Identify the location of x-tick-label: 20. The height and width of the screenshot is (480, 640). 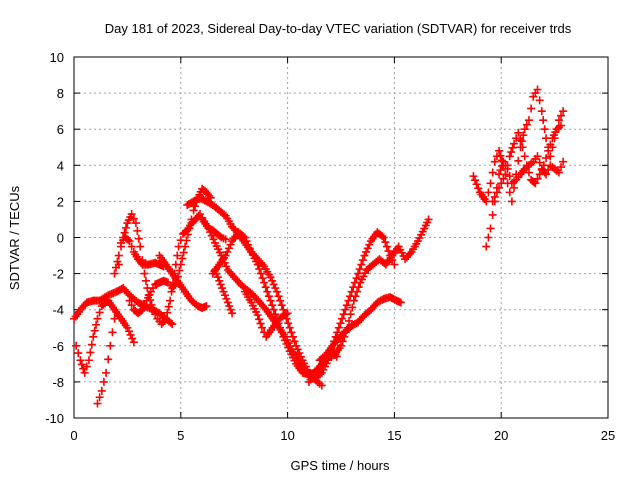
(501, 435).